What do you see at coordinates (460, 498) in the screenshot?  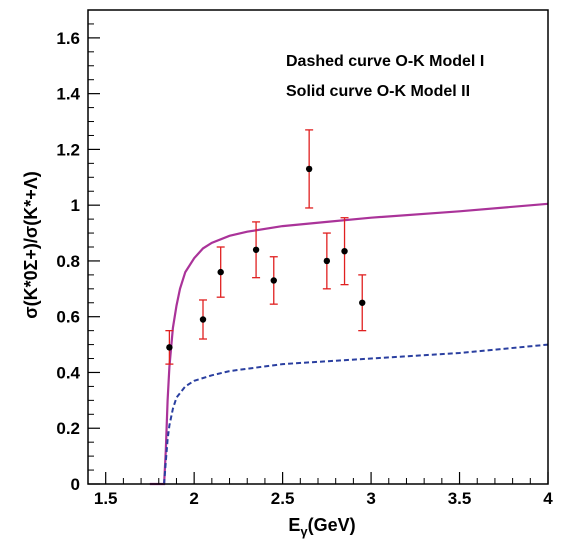 I see `x-tick-label: 3.5` at bounding box center [460, 498].